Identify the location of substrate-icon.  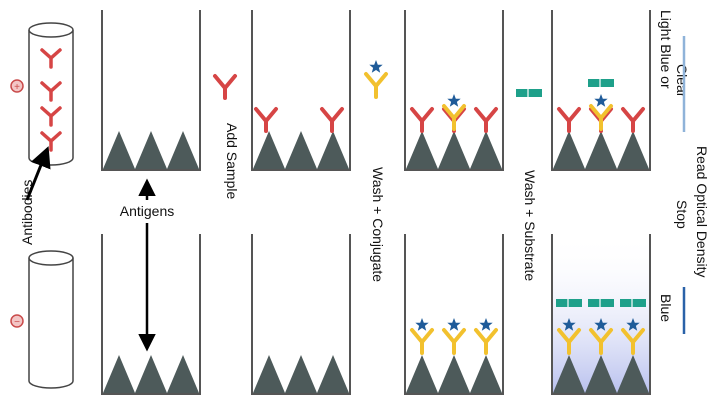
(529, 93).